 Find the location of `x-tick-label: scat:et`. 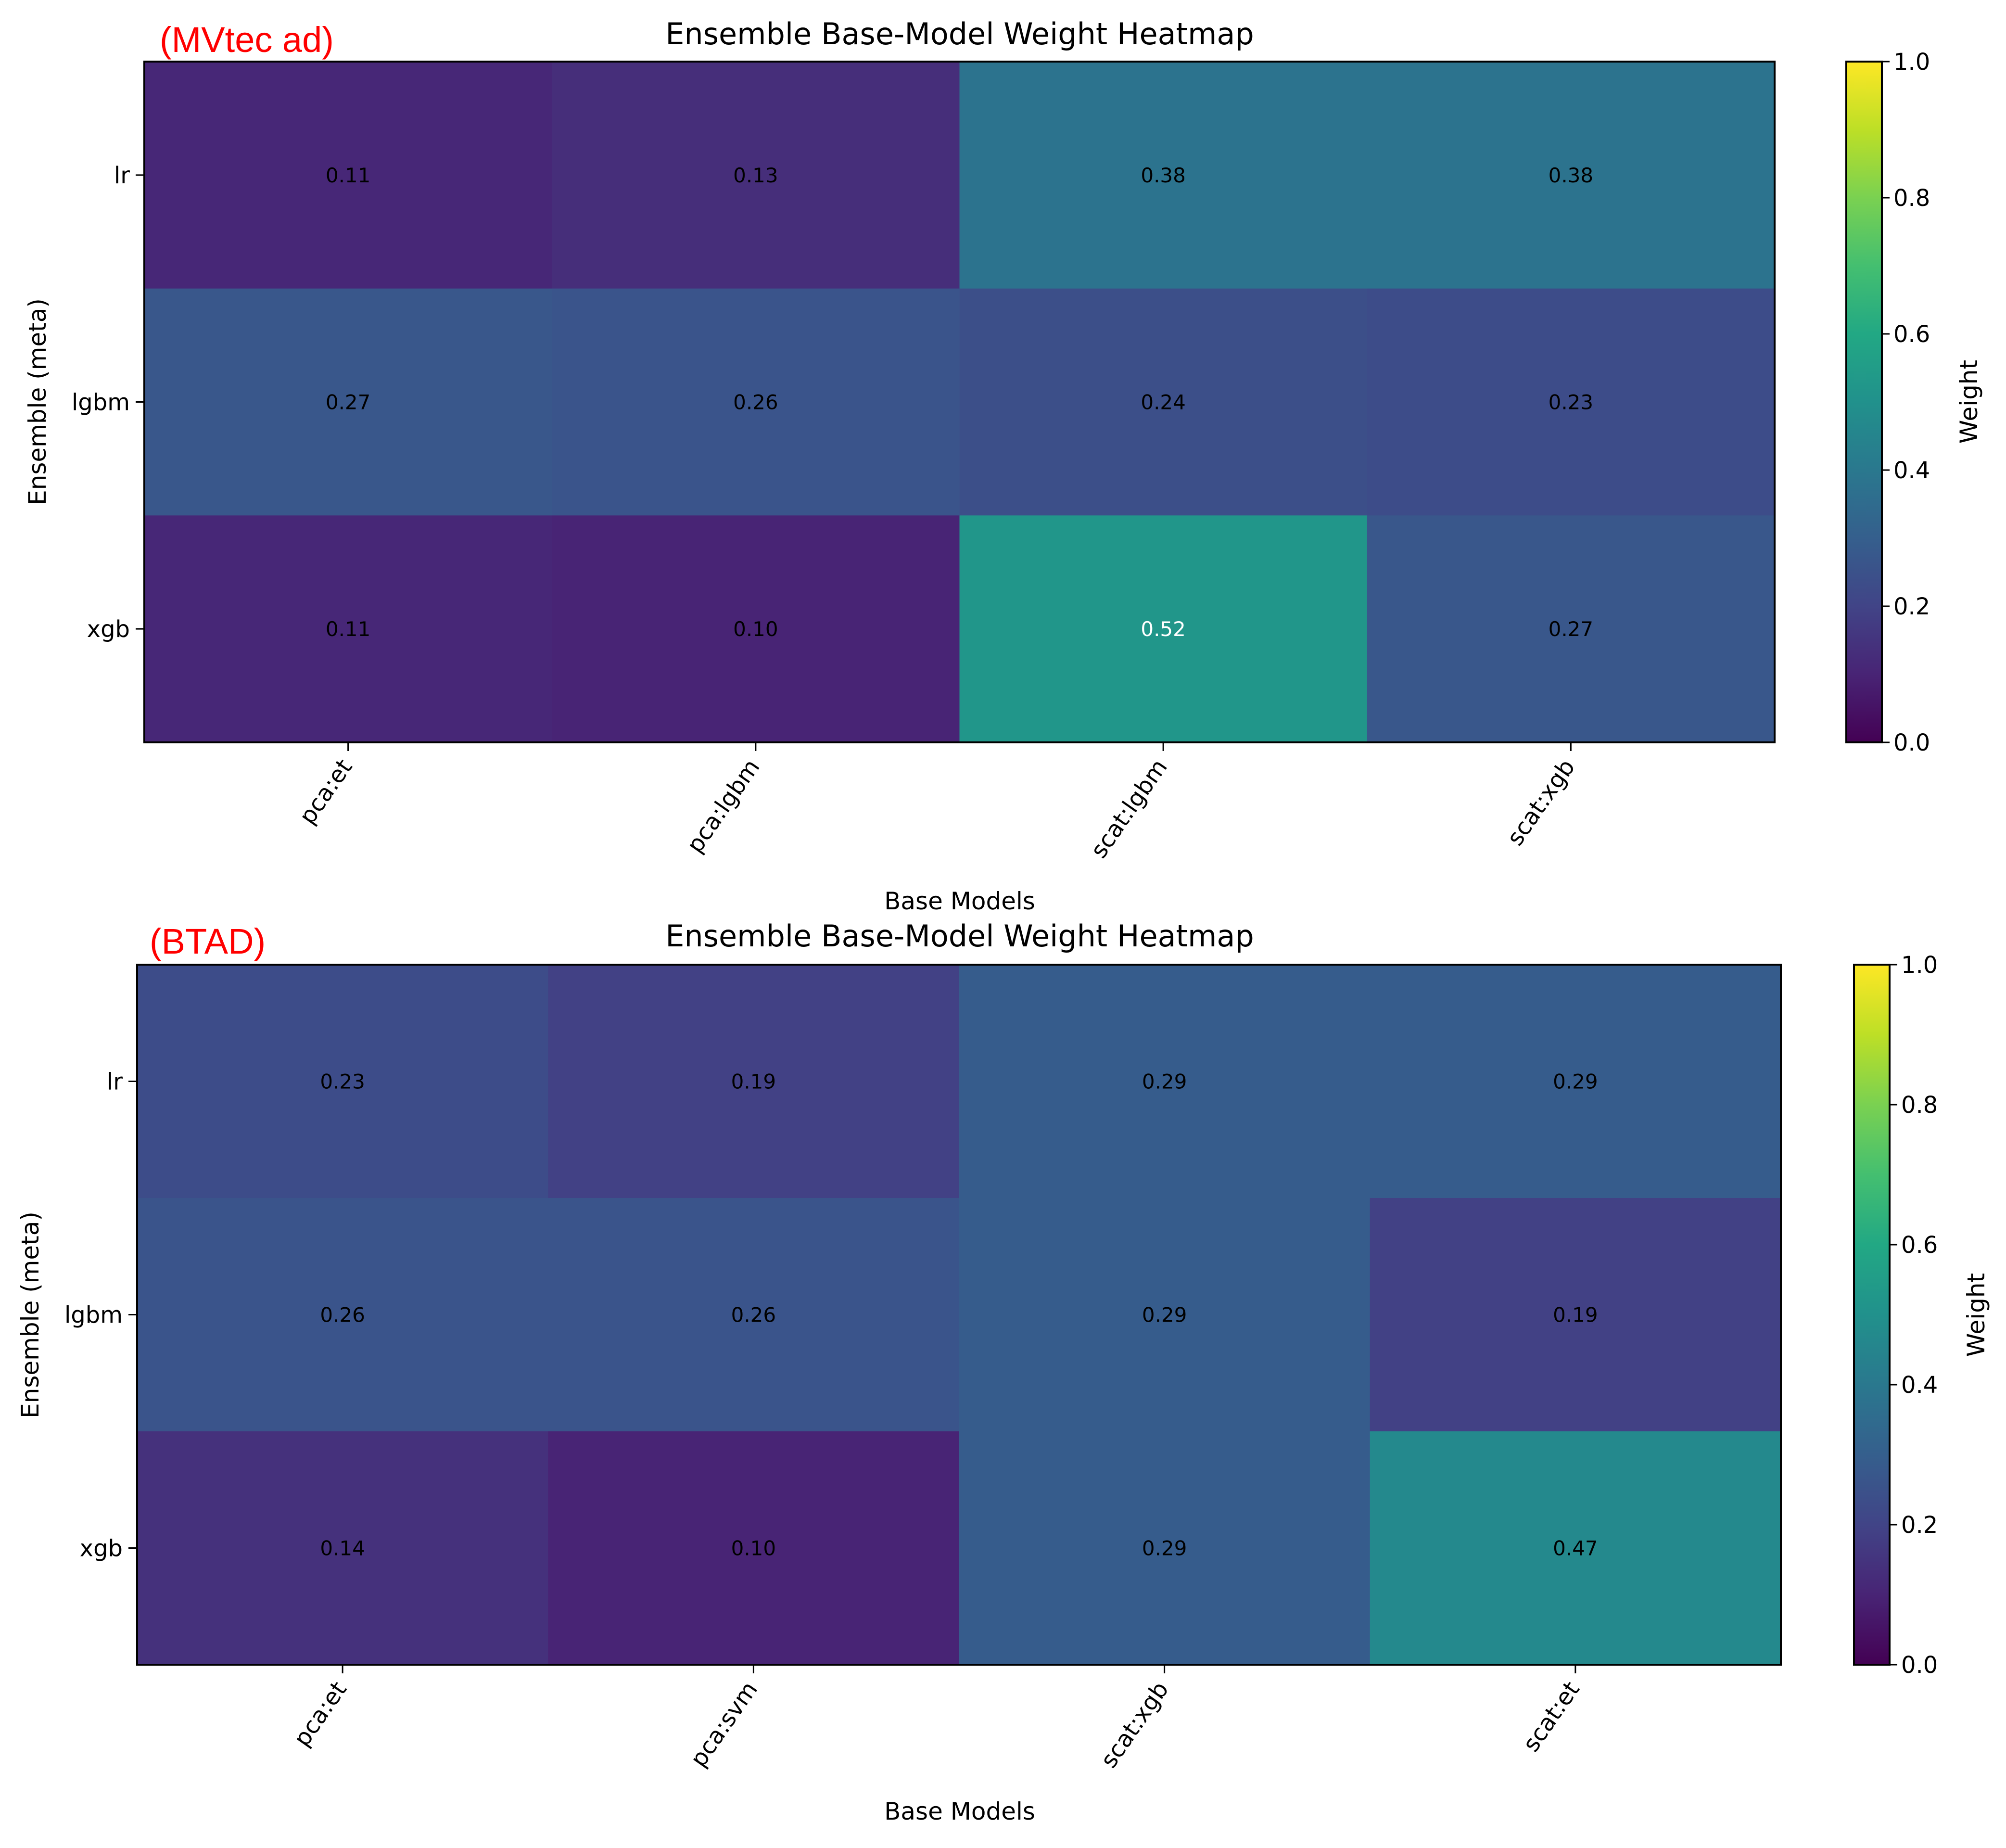

x-tick-label: scat:et is located at coordinates (1551, 1717).